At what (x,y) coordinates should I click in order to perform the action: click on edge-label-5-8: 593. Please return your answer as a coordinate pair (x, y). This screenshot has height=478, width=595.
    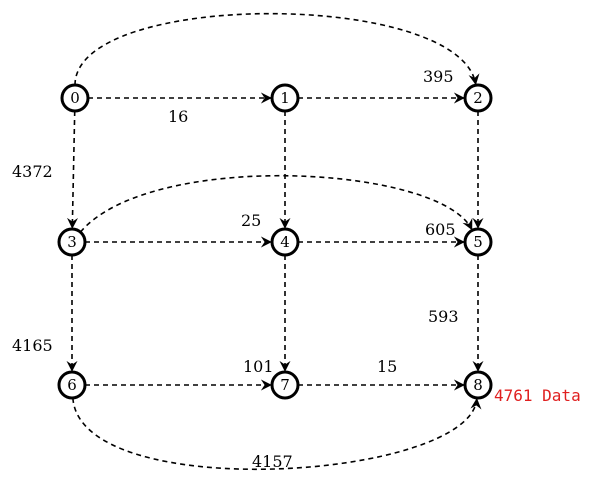
    Looking at the image, I should click on (443, 316).